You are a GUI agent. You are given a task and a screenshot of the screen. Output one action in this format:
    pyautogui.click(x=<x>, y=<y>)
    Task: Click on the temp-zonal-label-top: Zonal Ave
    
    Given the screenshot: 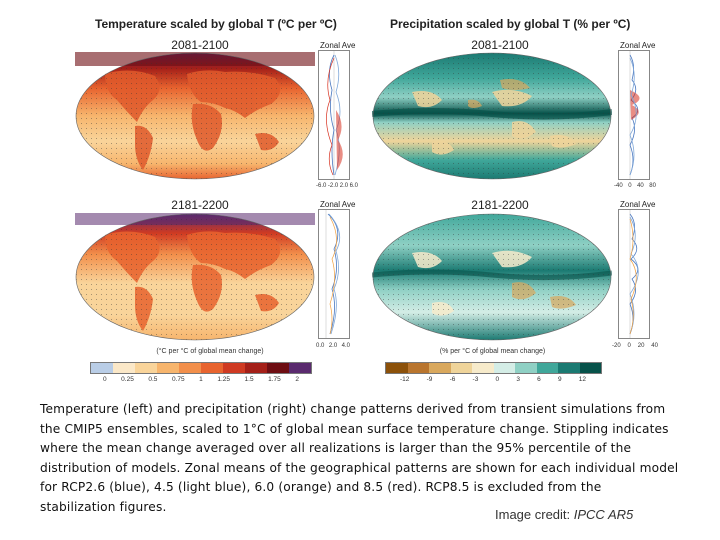 What is the action you would take?
    pyautogui.click(x=338, y=45)
    